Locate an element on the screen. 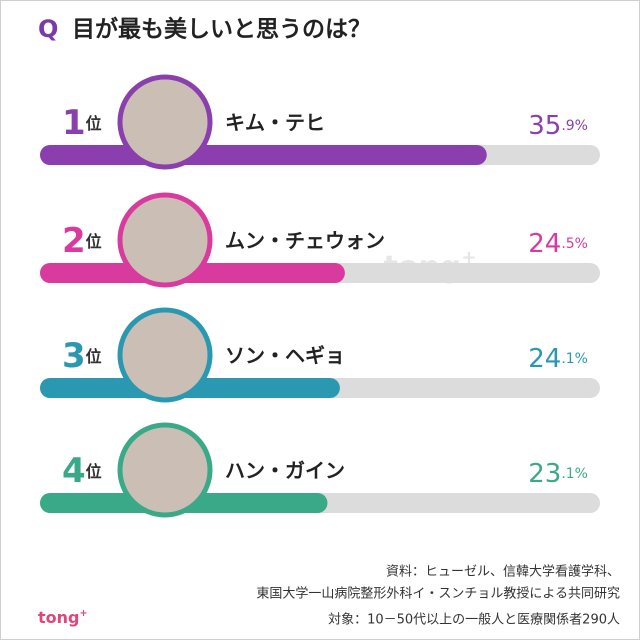 Image resolution: width=640 pixels, height=640 pixels. value-label: 35.9% is located at coordinates (558, 126).